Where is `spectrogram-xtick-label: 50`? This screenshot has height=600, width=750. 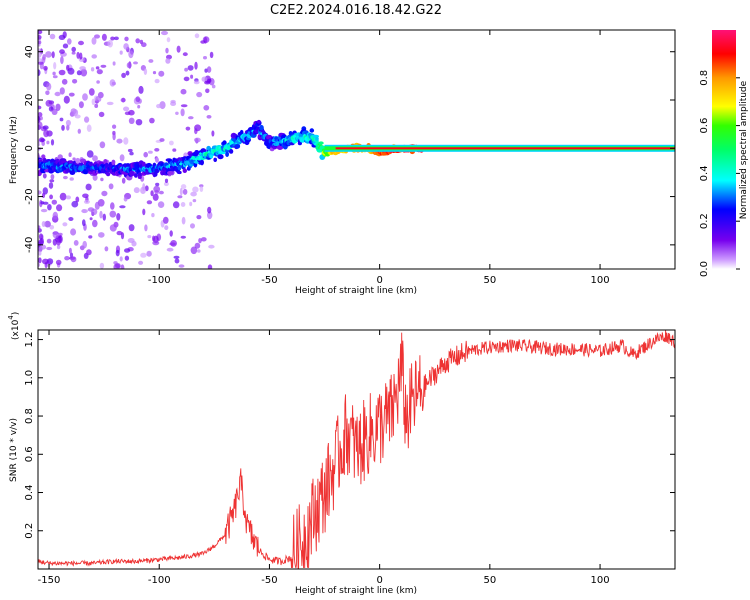 spectrogram-xtick-label: 50 is located at coordinates (489, 280).